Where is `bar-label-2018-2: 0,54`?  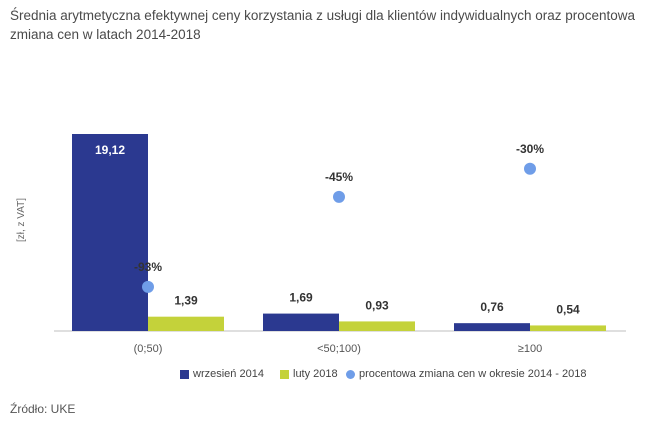
bar-label-2018-2: 0,54 is located at coordinates (568, 309).